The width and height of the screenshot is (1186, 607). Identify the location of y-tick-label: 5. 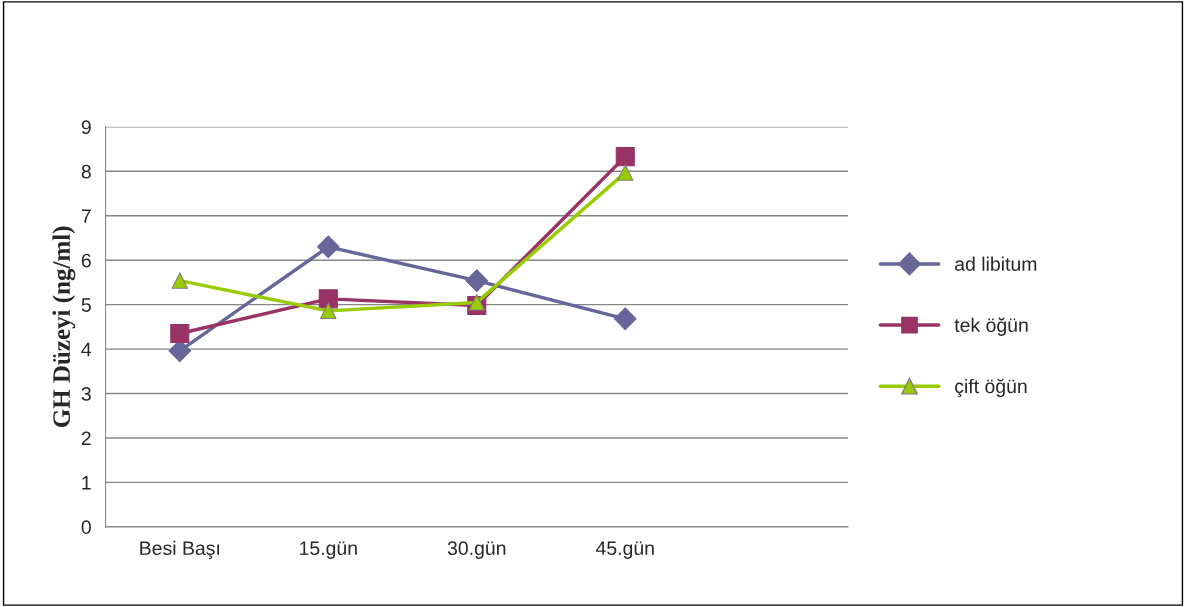
(86, 305).